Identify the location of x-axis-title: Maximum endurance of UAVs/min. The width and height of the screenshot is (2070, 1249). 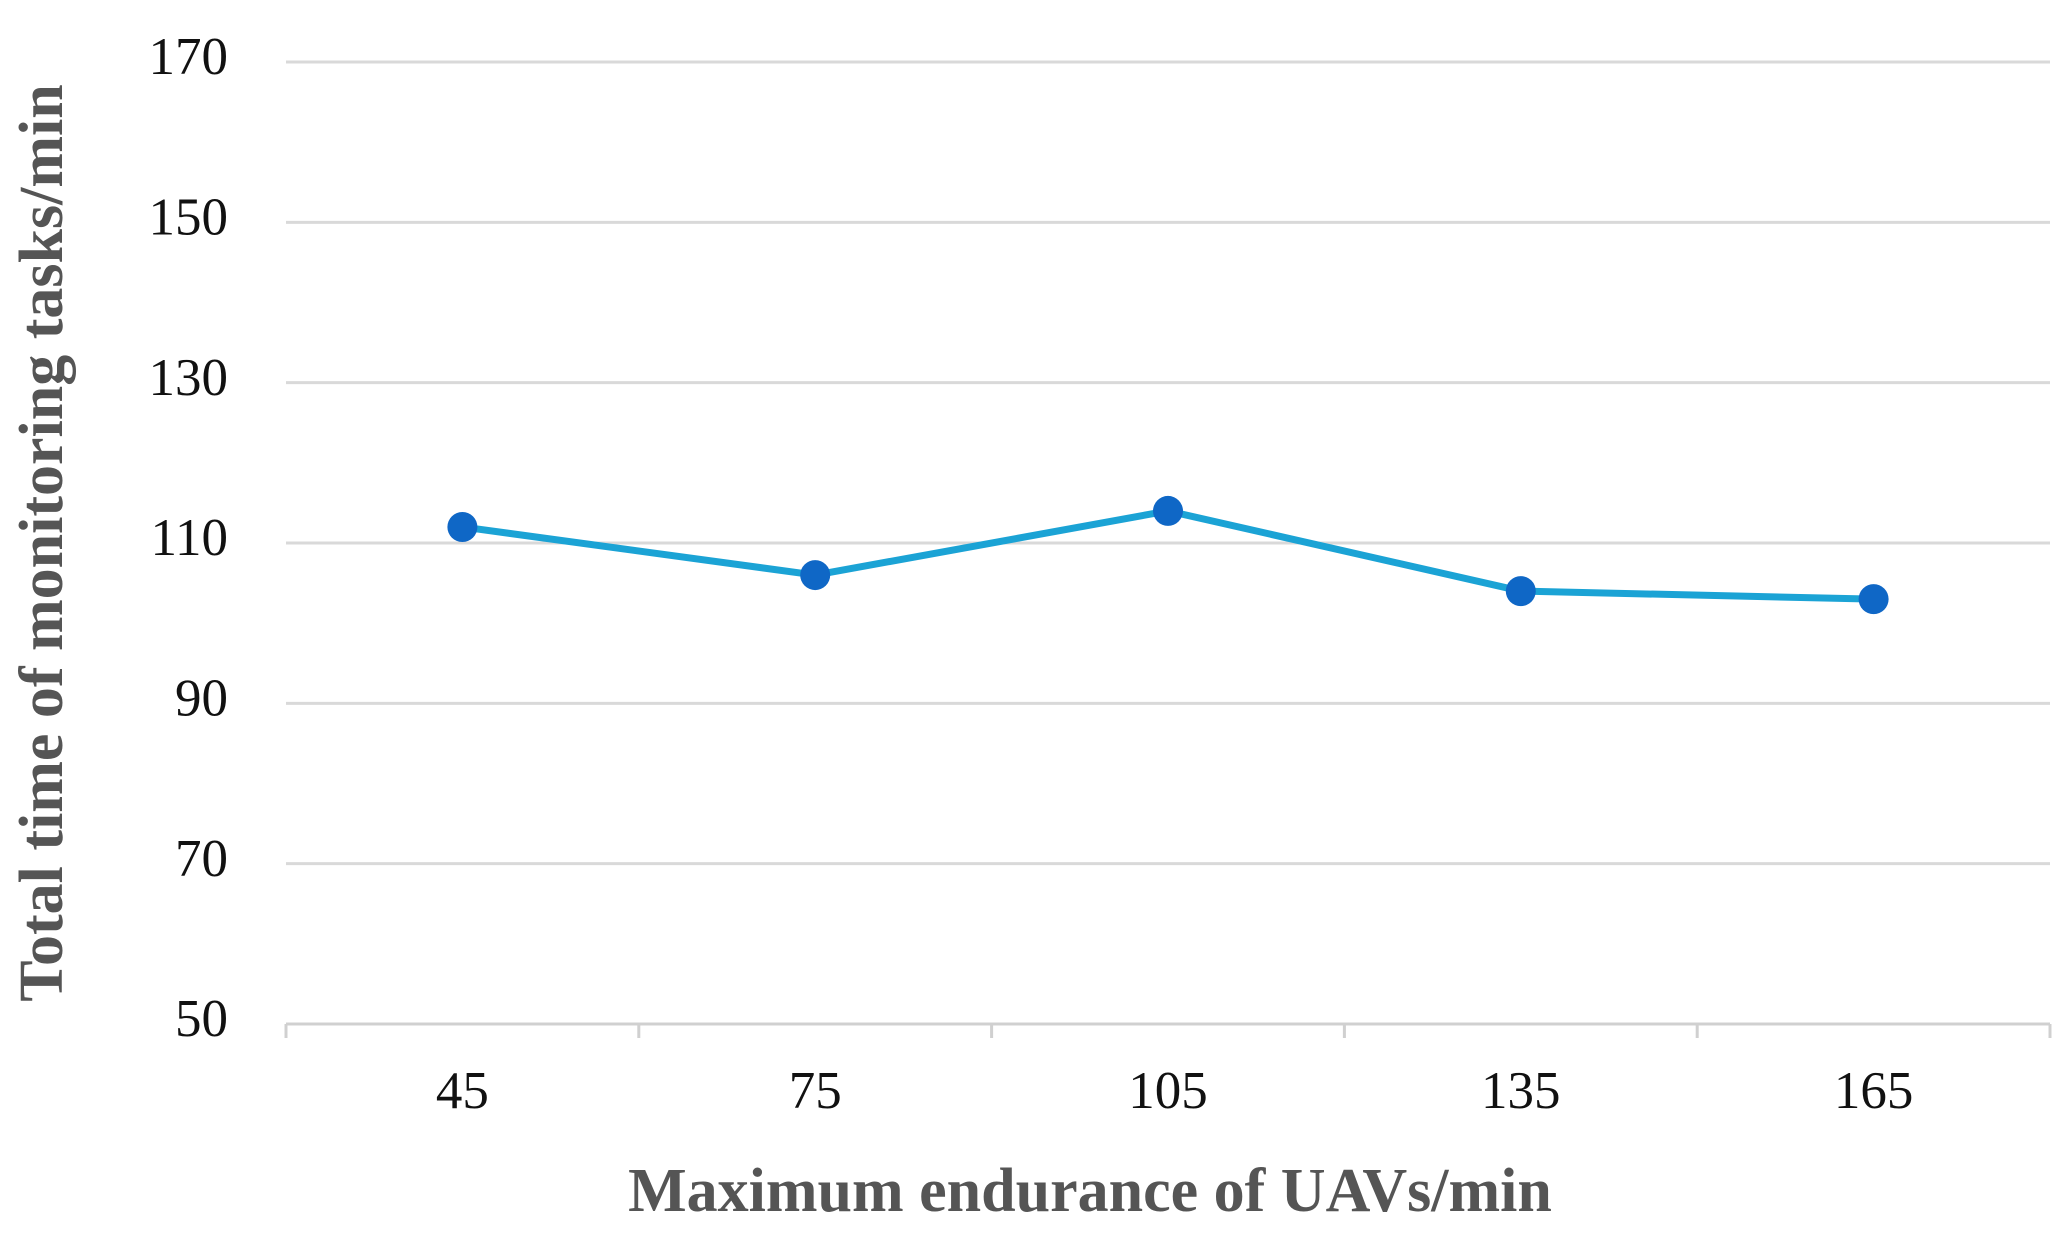
(1090, 1191).